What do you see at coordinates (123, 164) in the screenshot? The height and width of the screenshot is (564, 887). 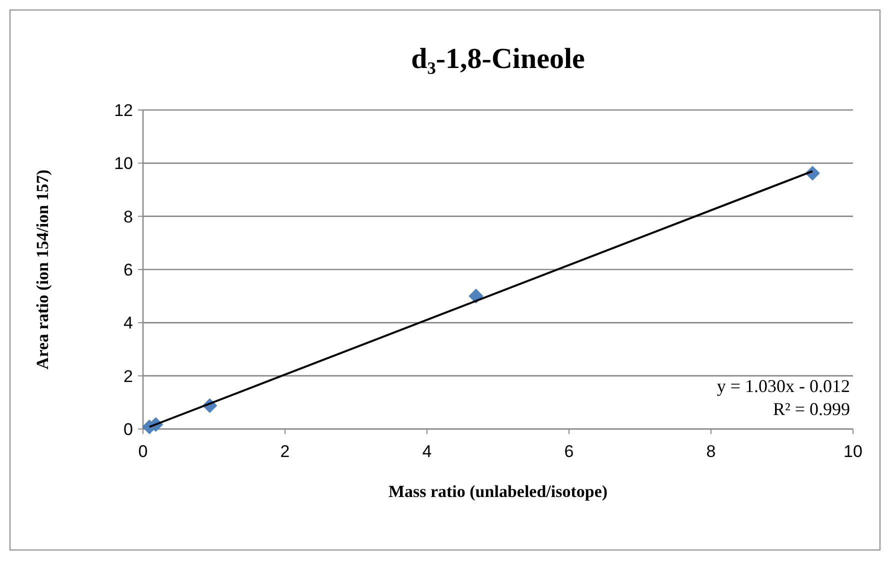 I see `y-tick-label: 10` at bounding box center [123, 164].